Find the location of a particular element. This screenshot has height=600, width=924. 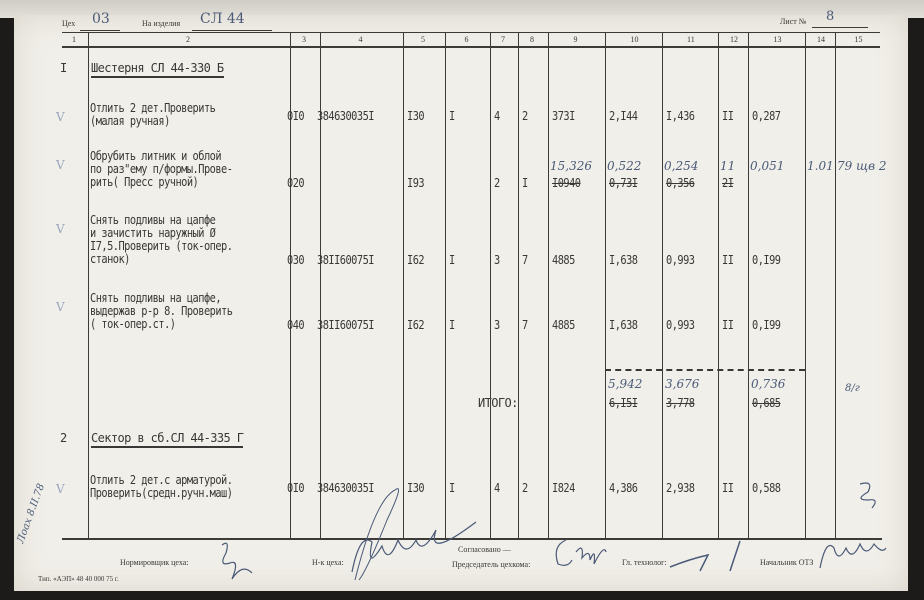

agreed-label: Согласовано — is located at coordinates (484, 549).